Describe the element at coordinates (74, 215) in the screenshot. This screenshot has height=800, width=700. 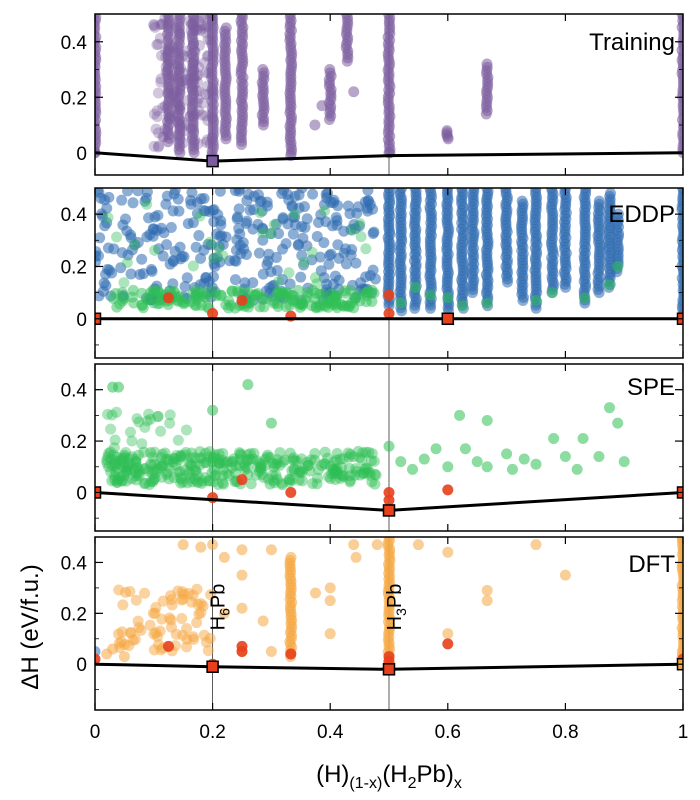
I see `y-tick-label: 0.4` at that location.